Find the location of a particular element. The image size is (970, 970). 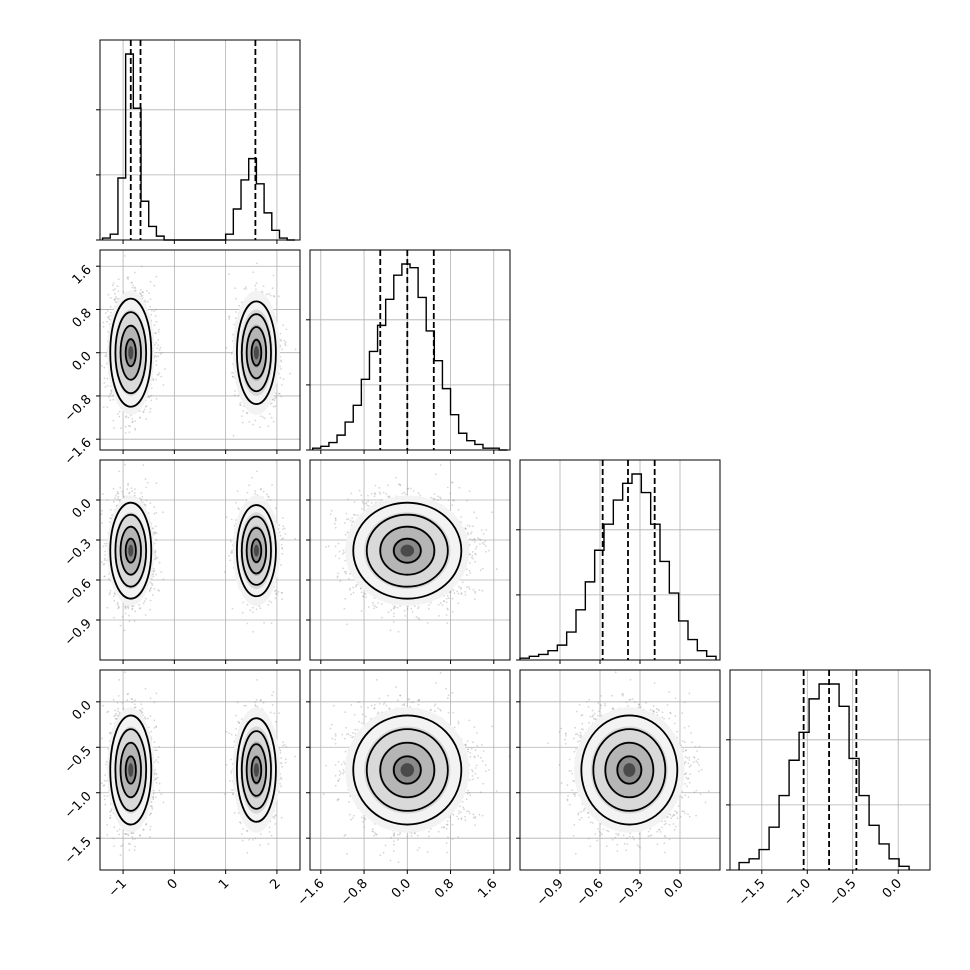

density-core is located at coordinates (131, 352).